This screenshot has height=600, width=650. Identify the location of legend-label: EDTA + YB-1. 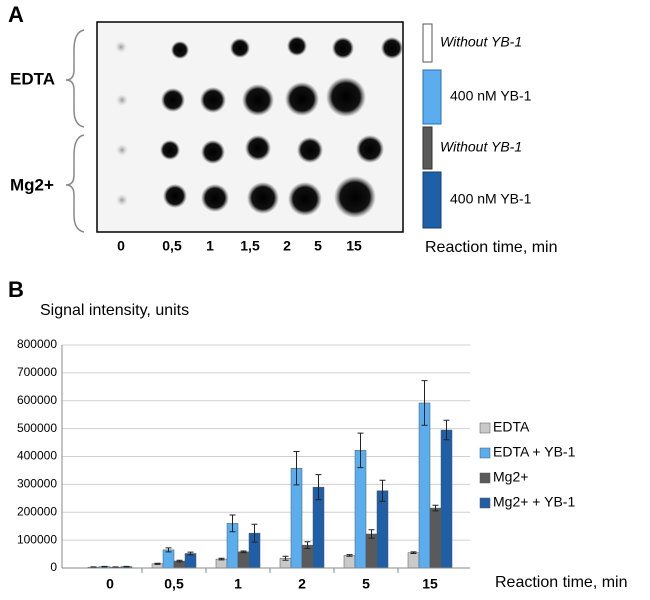
(534, 452).